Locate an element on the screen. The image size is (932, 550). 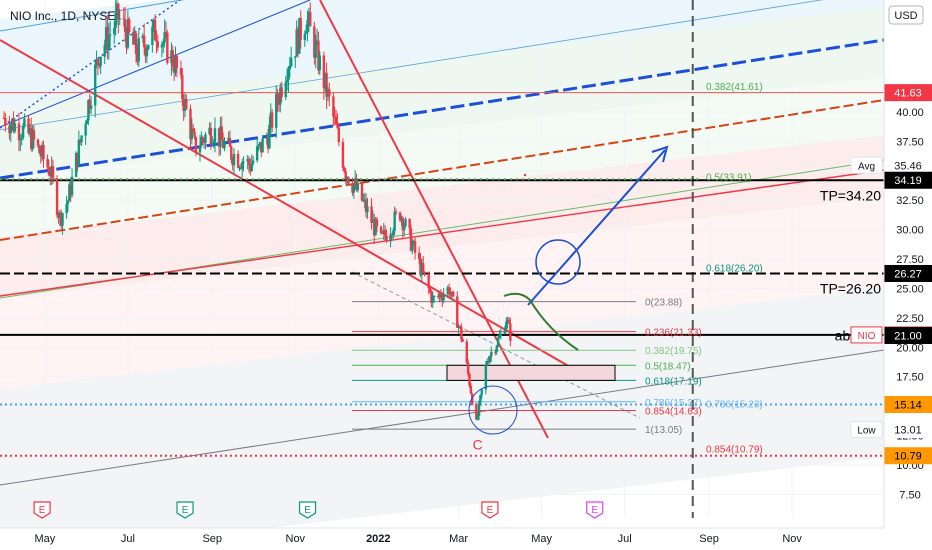
price-badge-41-63: 41.63 is located at coordinates (908, 93).